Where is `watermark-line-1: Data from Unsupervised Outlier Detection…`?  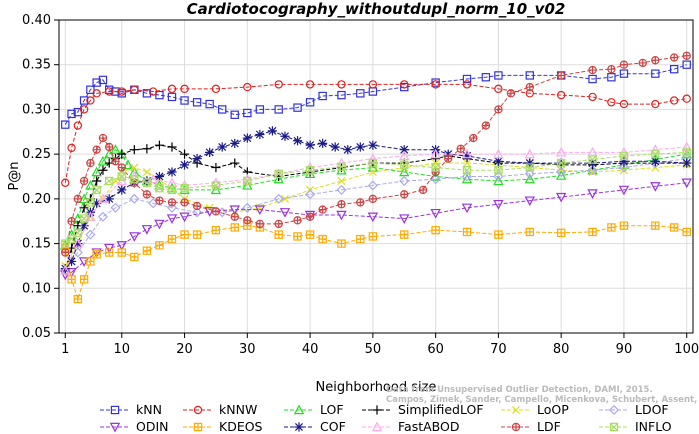 watermark-line-1: Data from Unsupervised Outlier Detection… is located at coordinates (519, 390).